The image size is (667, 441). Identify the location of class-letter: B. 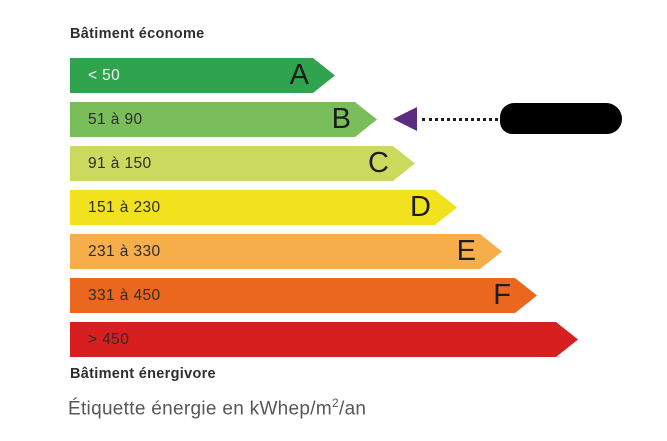
(341, 118).